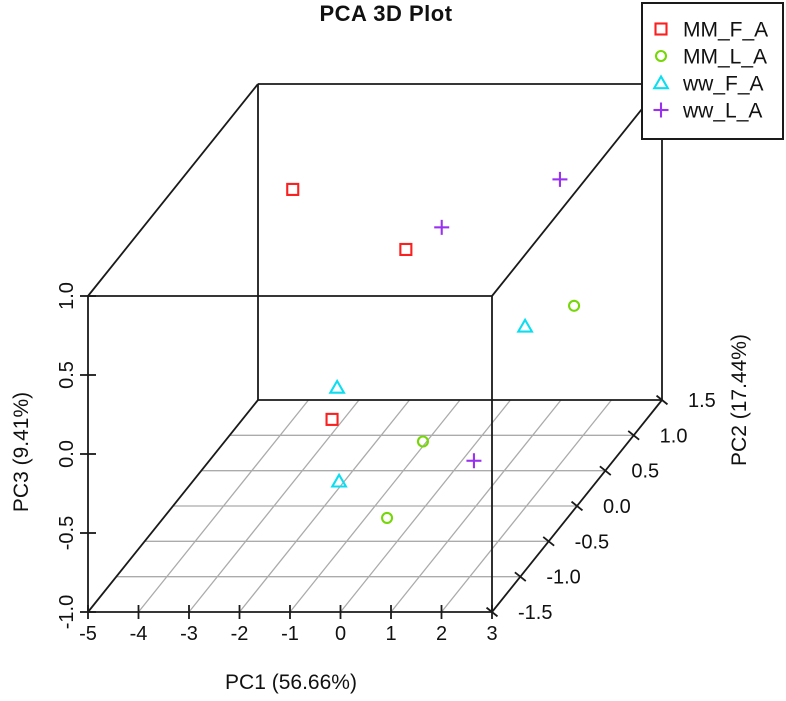 This screenshot has height=701, width=786. I want to click on axis-label-pc3: PC3 (9.41%), so click(21, 452).